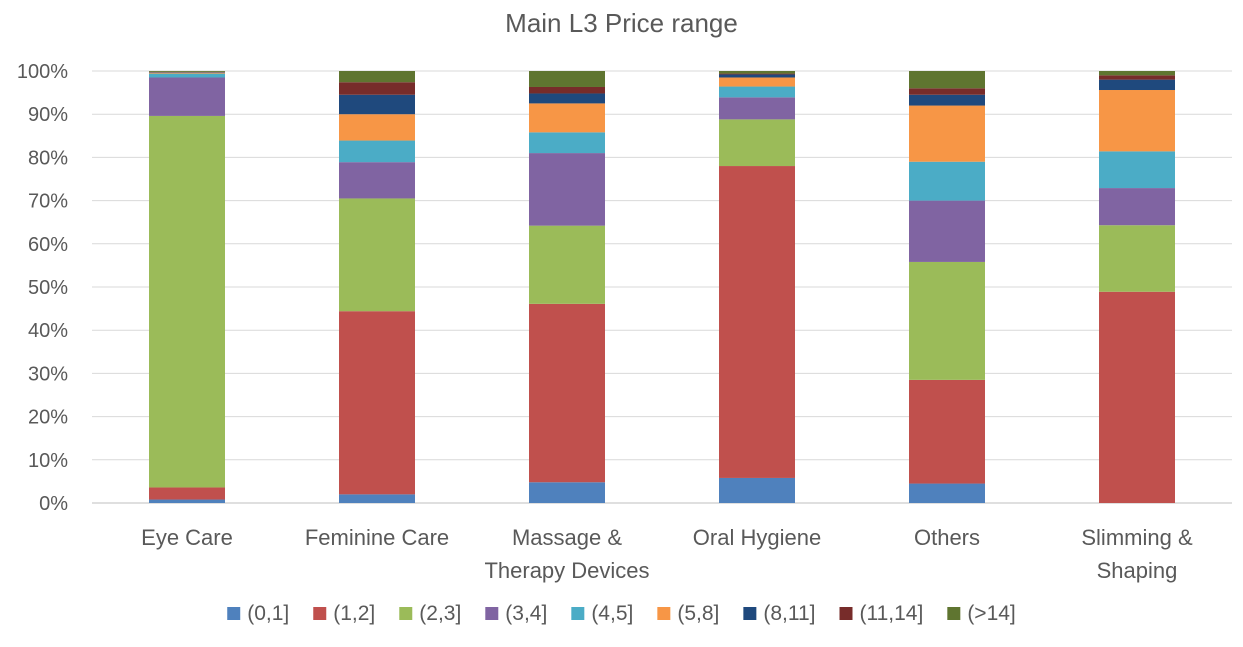  I want to click on legend-label: (5,8], so click(698, 613).